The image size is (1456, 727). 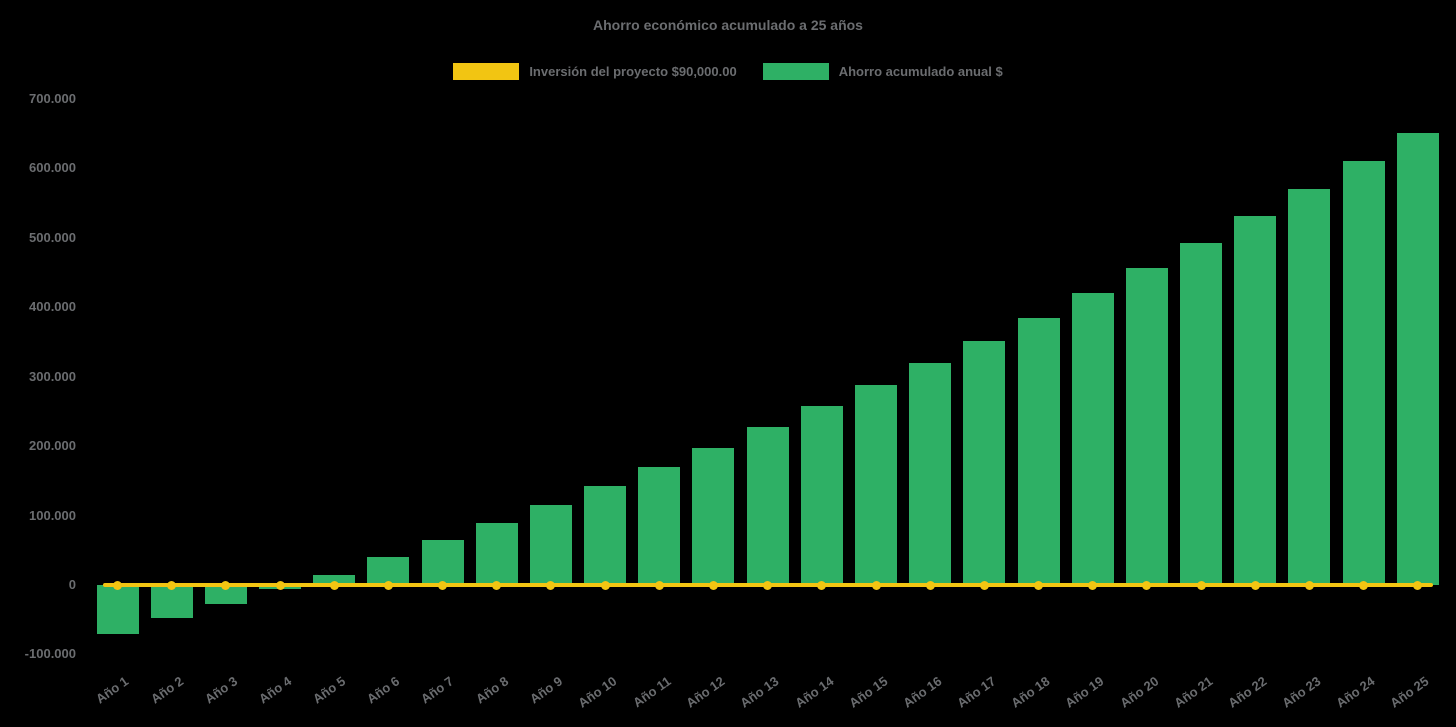 I want to click on legend-label-investment: Inversión del proyecto $90,000.00, so click(x=633, y=71).